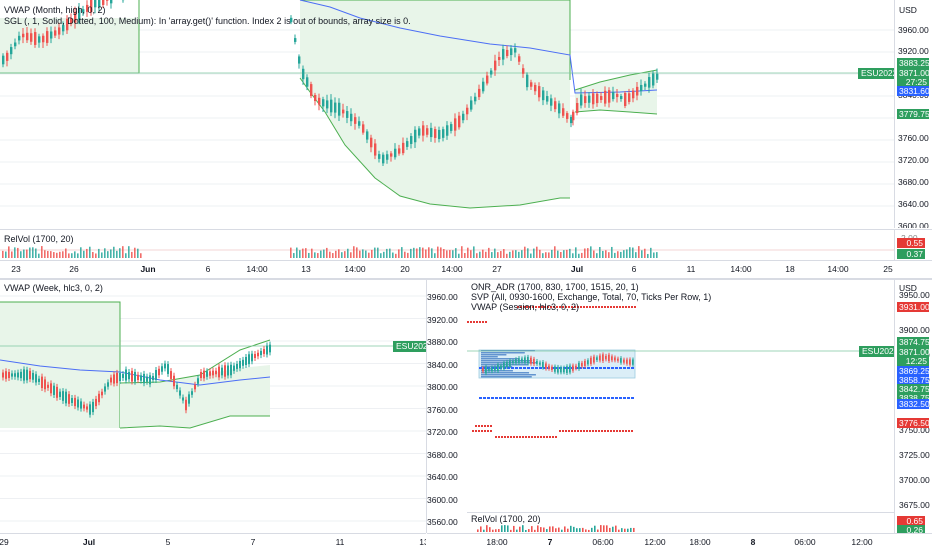  Describe the element at coordinates (506, 377) in the screenshot. I see `volume-profile-bar` at that location.